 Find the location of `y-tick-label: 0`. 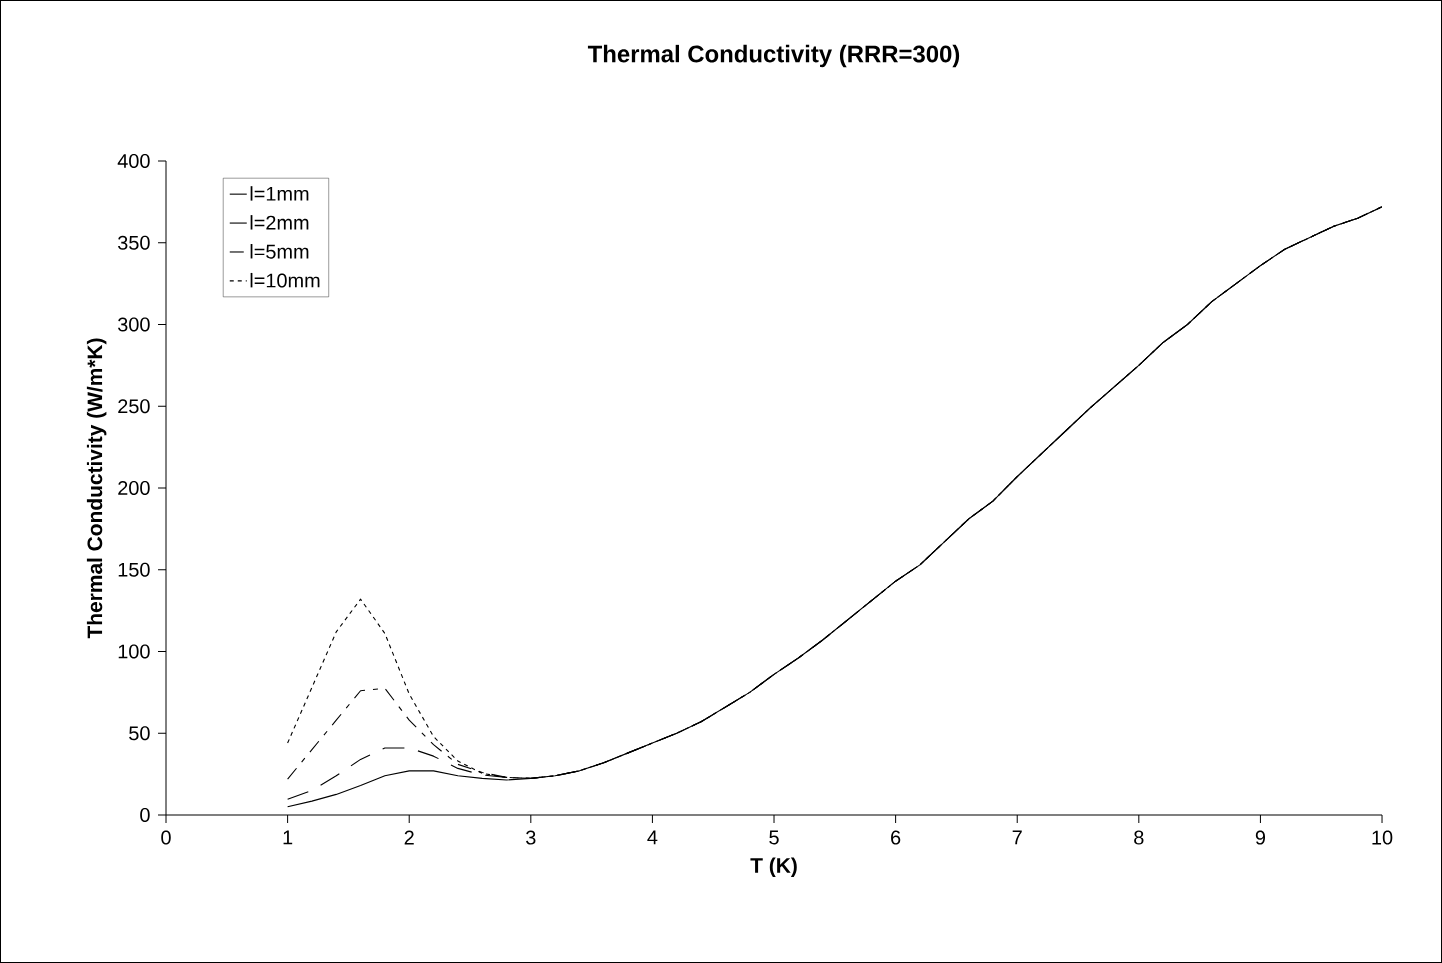

y-tick-label: 0 is located at coordinates (145, 815).